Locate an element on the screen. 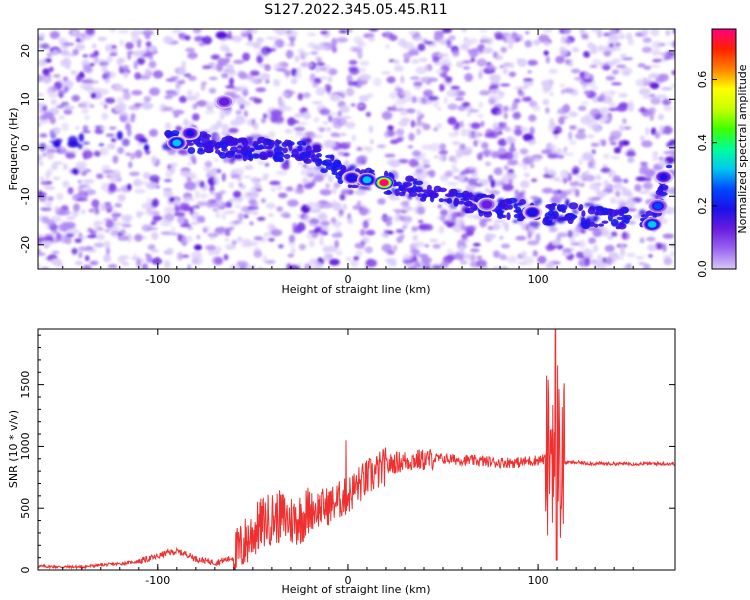 The image size is (750, 600). spectrogram-y-tick-label: 20 is located at coordinates (25, 51).